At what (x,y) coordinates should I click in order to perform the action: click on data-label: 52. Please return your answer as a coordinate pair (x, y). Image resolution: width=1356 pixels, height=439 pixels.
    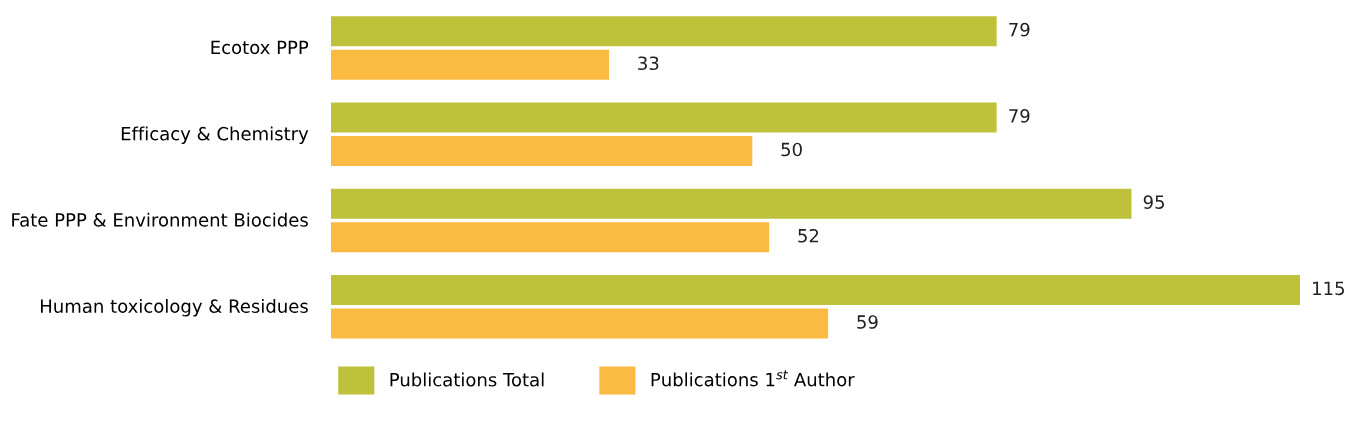
    Looking at the image, I should click on (808, 235).